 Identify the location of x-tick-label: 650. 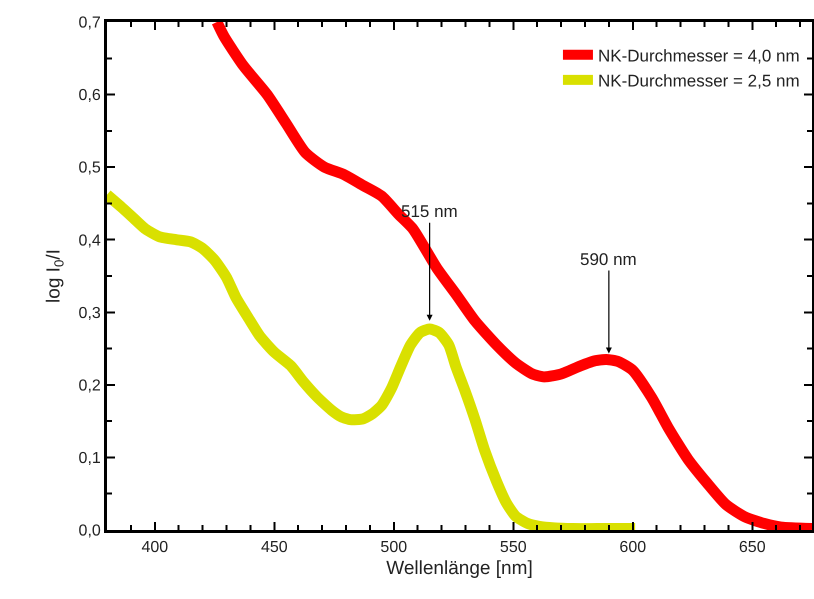
(752, 547).